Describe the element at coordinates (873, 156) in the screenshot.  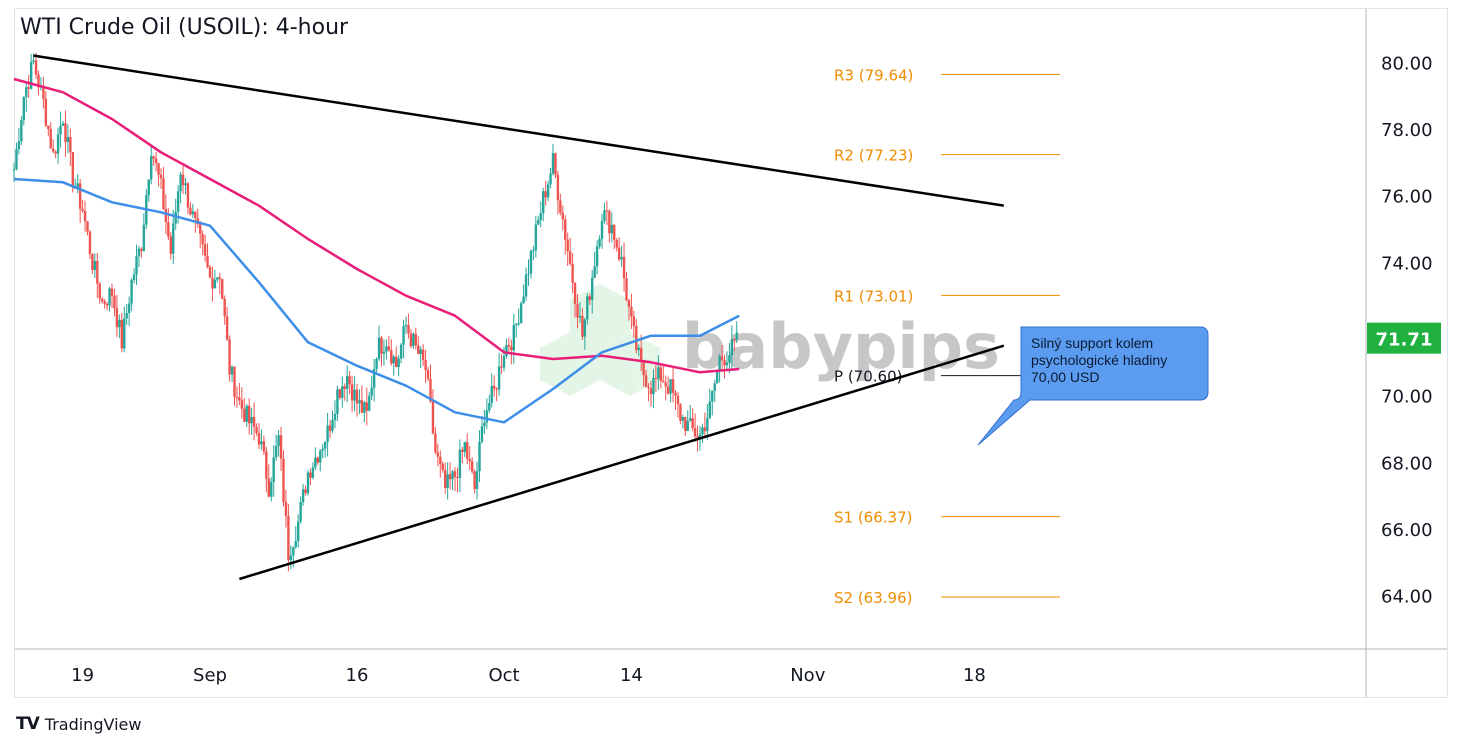
I see `pivot-label: R2 (77.23)` at that location.